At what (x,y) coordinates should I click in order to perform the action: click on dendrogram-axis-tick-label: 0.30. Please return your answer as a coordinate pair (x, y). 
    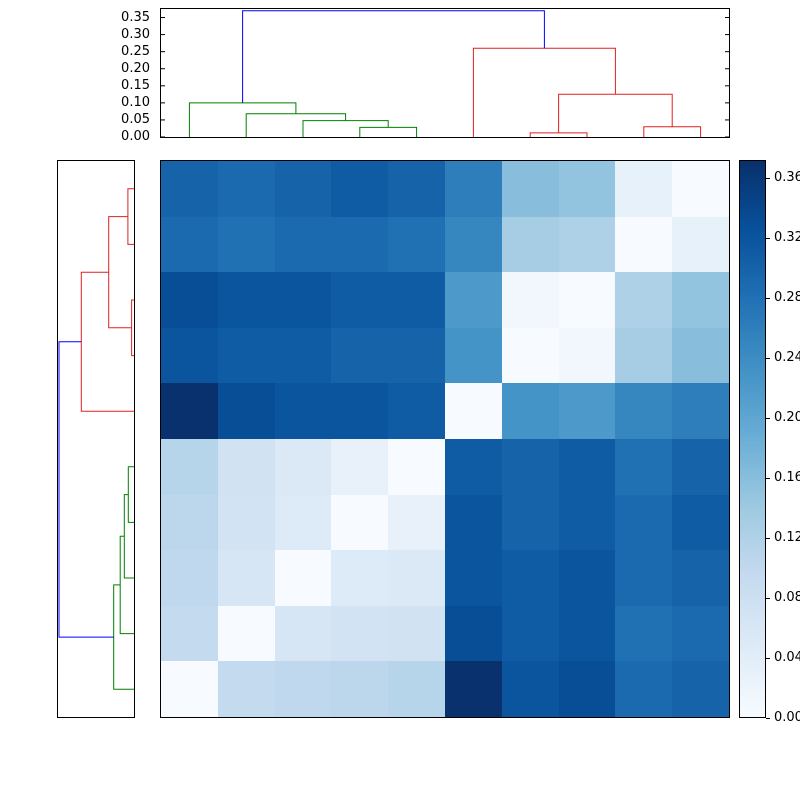
    Looking at the image, I should click on (135, 34).